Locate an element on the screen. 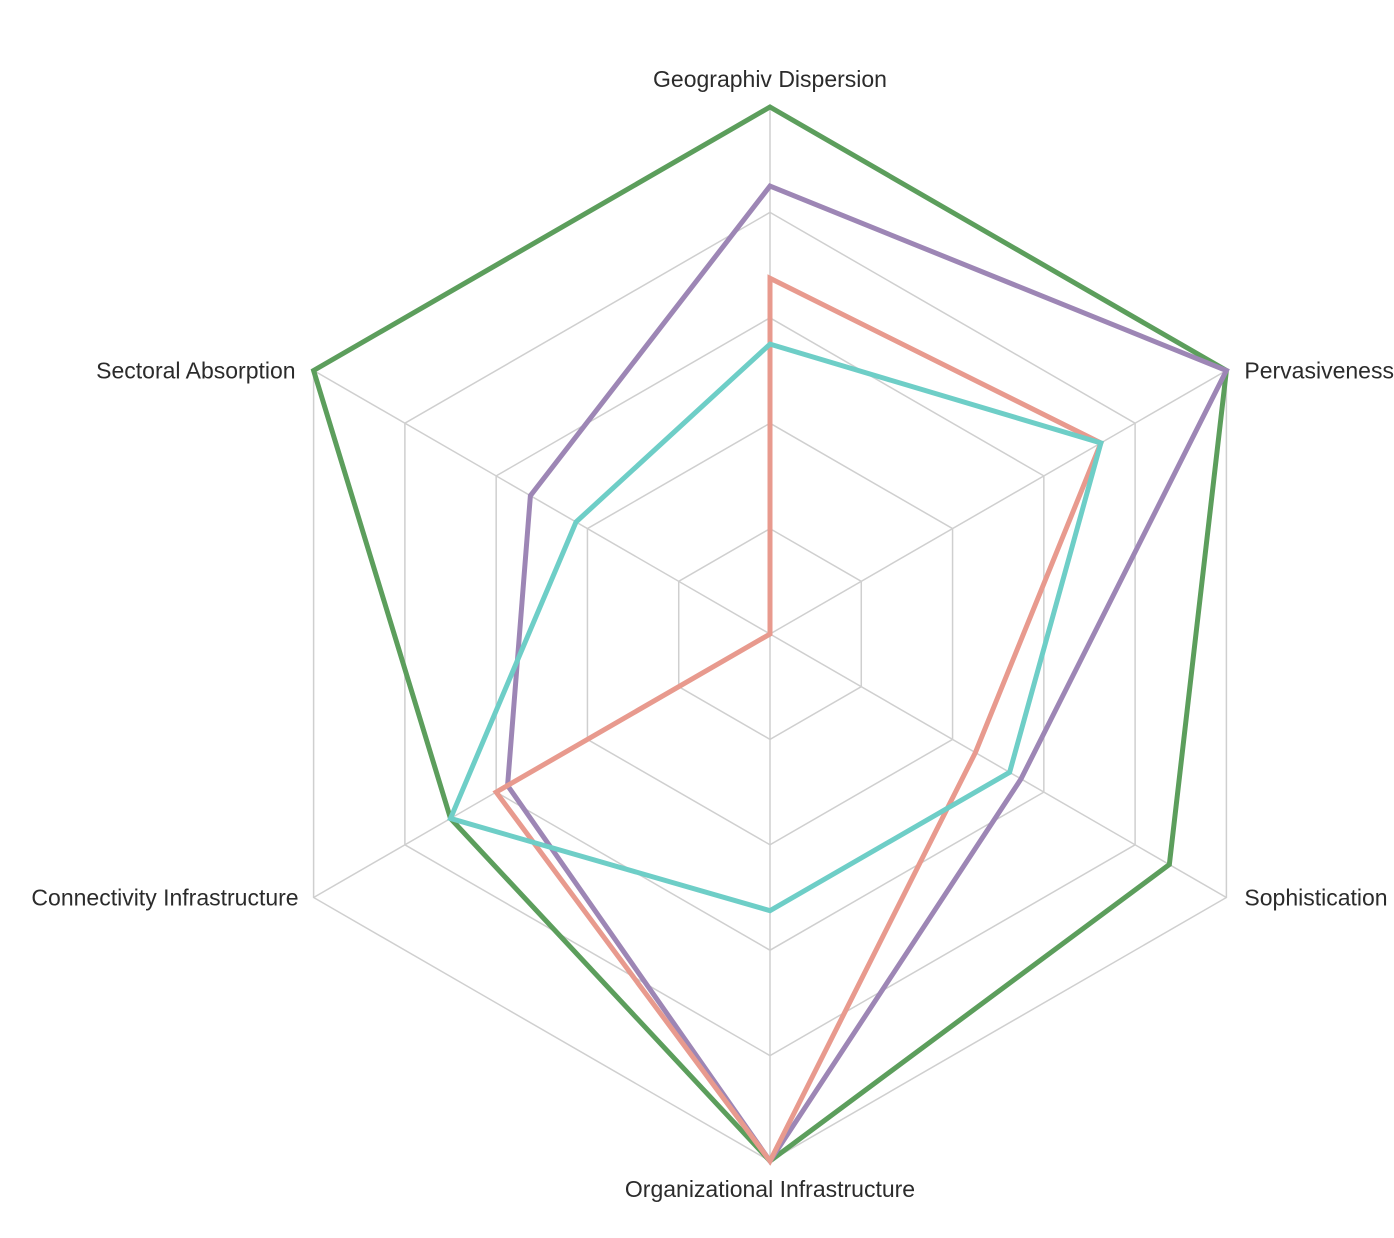 The image size is (1394, 1238). axis-label-1: Pervasiveness is located at coordinates (1319, 371).